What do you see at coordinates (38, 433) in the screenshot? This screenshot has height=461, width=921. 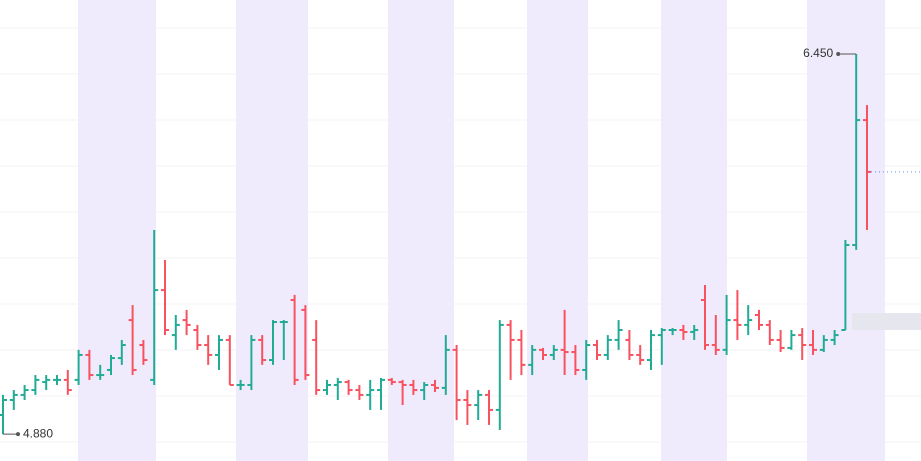 I see `annotation-label: 4.880` at bounding box center [38, 433].